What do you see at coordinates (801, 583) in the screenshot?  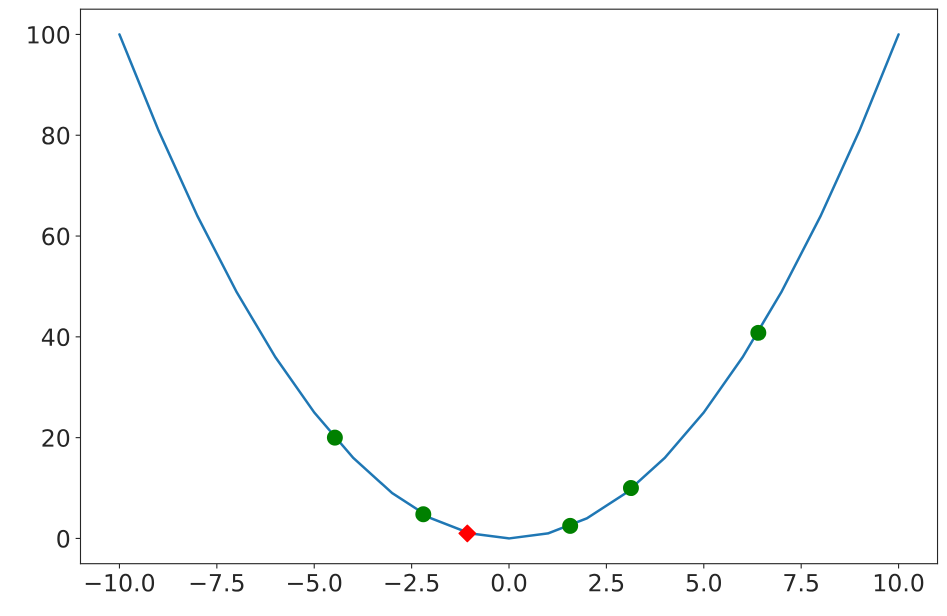 I see `x-tick-label: 7.5` at bounding box center [801, 583].